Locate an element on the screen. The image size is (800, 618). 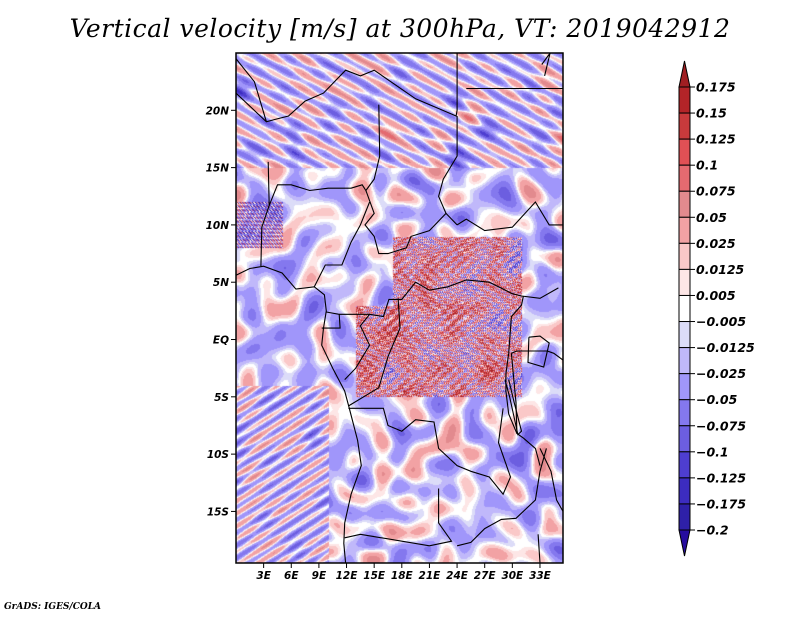
colorbar-extend-min is located at coordinates (684, 543).